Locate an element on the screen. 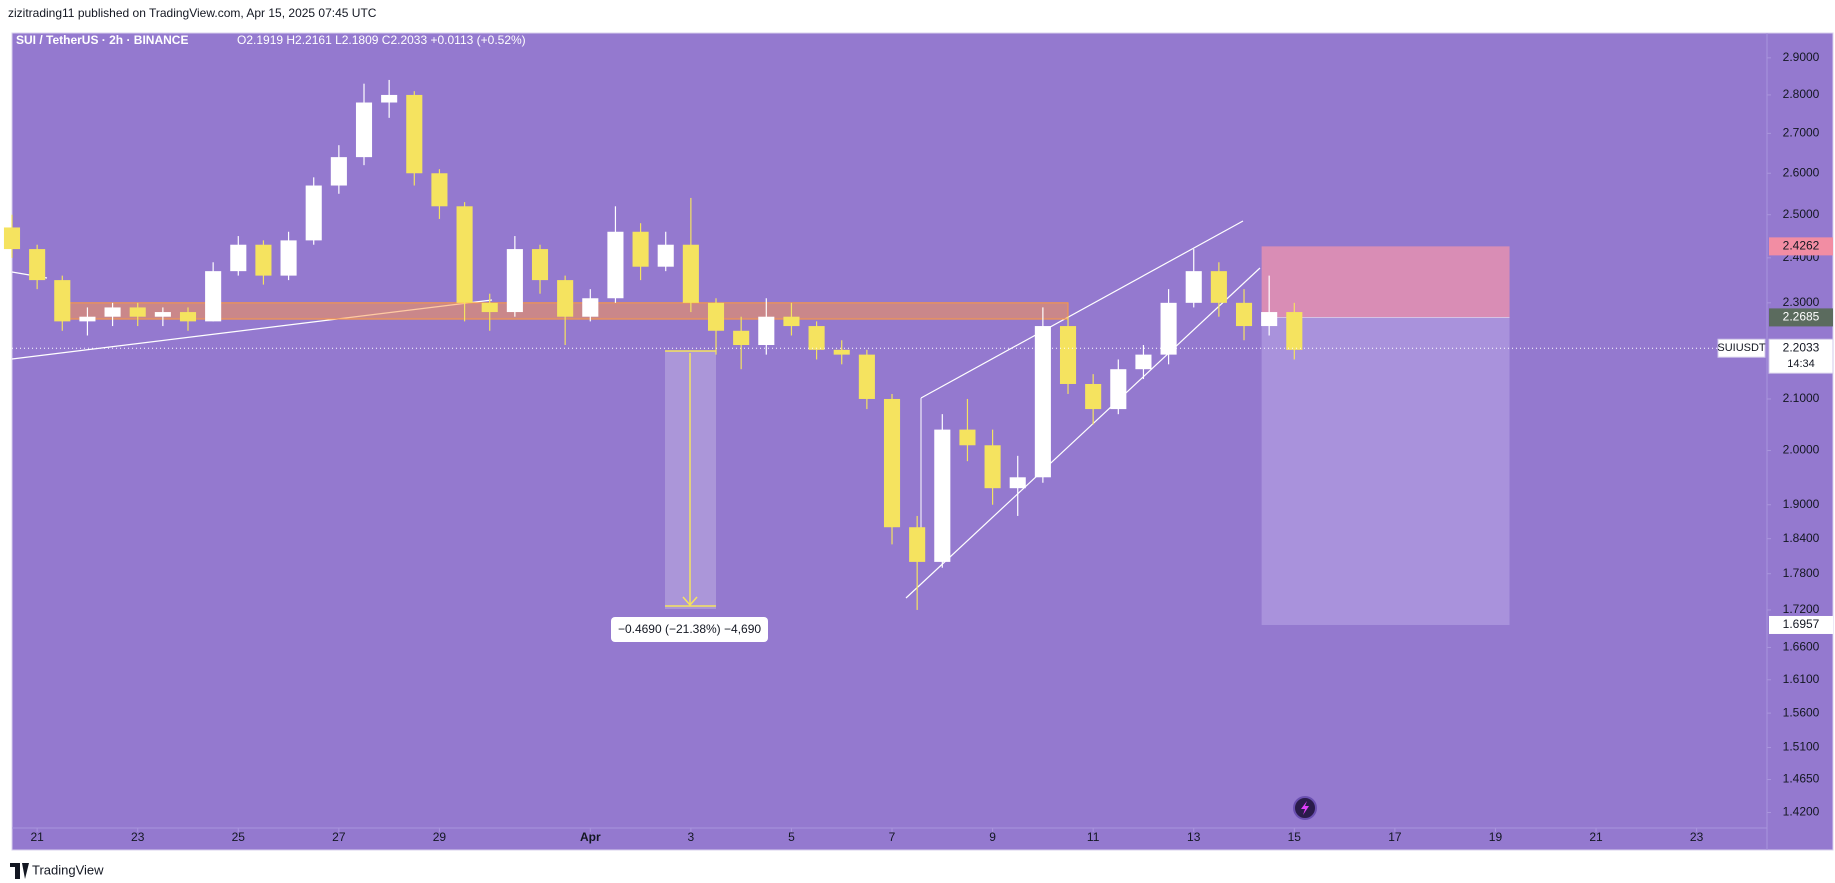 The image size is (1835, 883). y-tick-label: 1.8400 is located at coordinates (1801, 538).